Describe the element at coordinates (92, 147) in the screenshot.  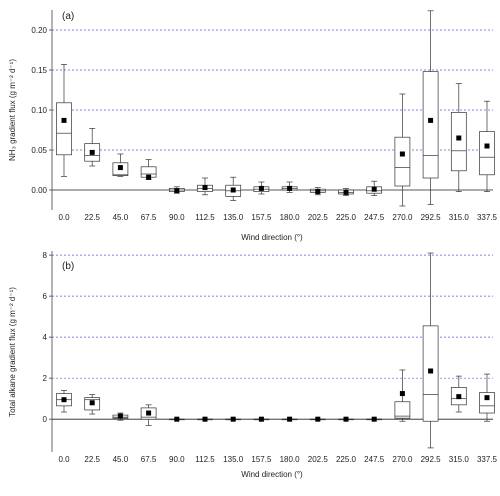
I see `box-22.5` at that location.